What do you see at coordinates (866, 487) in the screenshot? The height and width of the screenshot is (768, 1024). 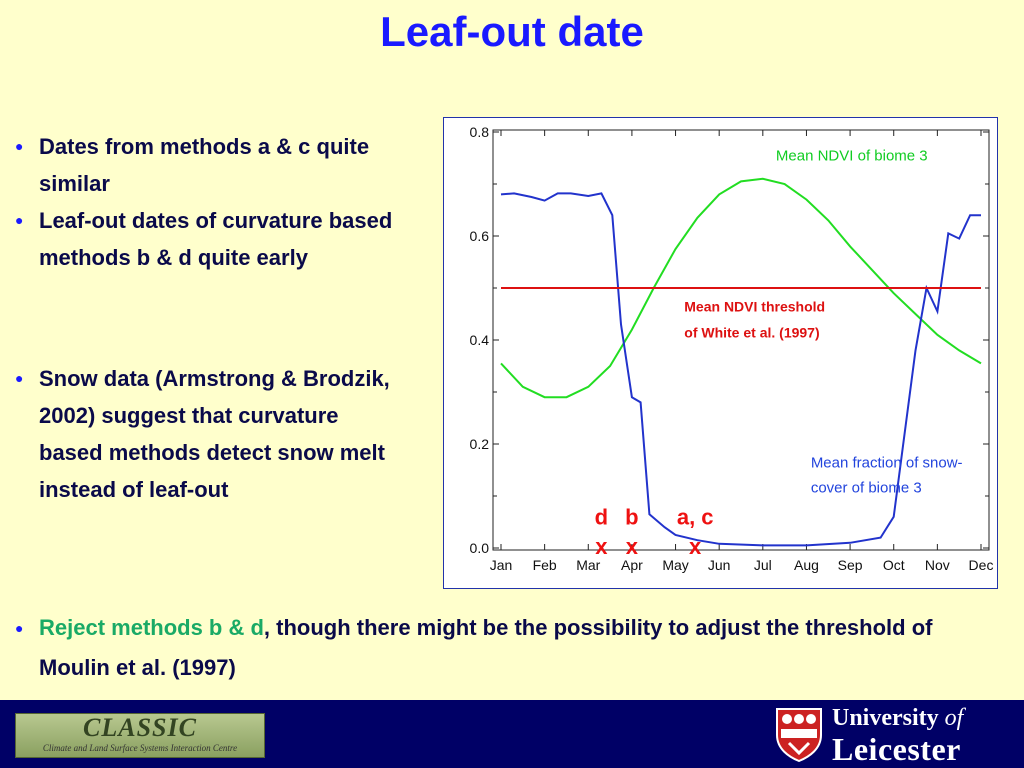 I see `snow-series-label: cover of biome 3` at bounding box center [866, 487].